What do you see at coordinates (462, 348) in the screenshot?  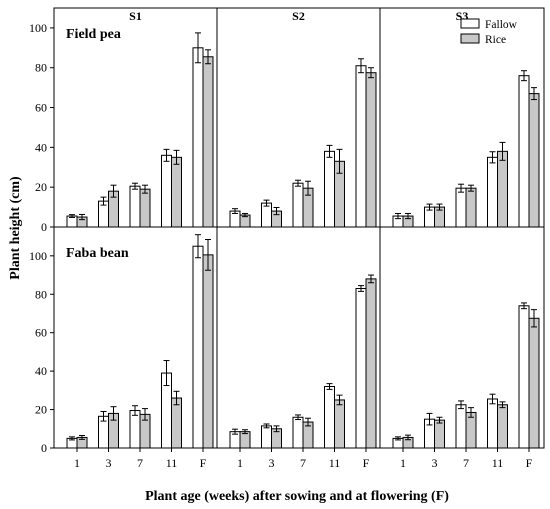 I see `panel-faba-bean-s3: 1 3 7 11 F` at bounding box center [462, 348].